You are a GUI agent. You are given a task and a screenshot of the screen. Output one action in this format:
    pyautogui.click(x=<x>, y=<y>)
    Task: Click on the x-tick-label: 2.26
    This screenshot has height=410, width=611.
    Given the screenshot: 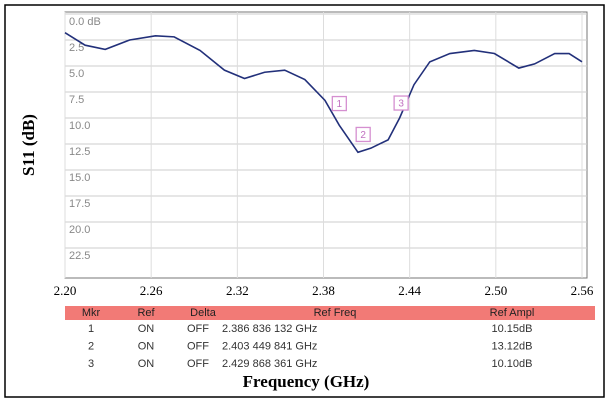 What is the action you would take?
    pyautogui.click(x=151, y=290)
    